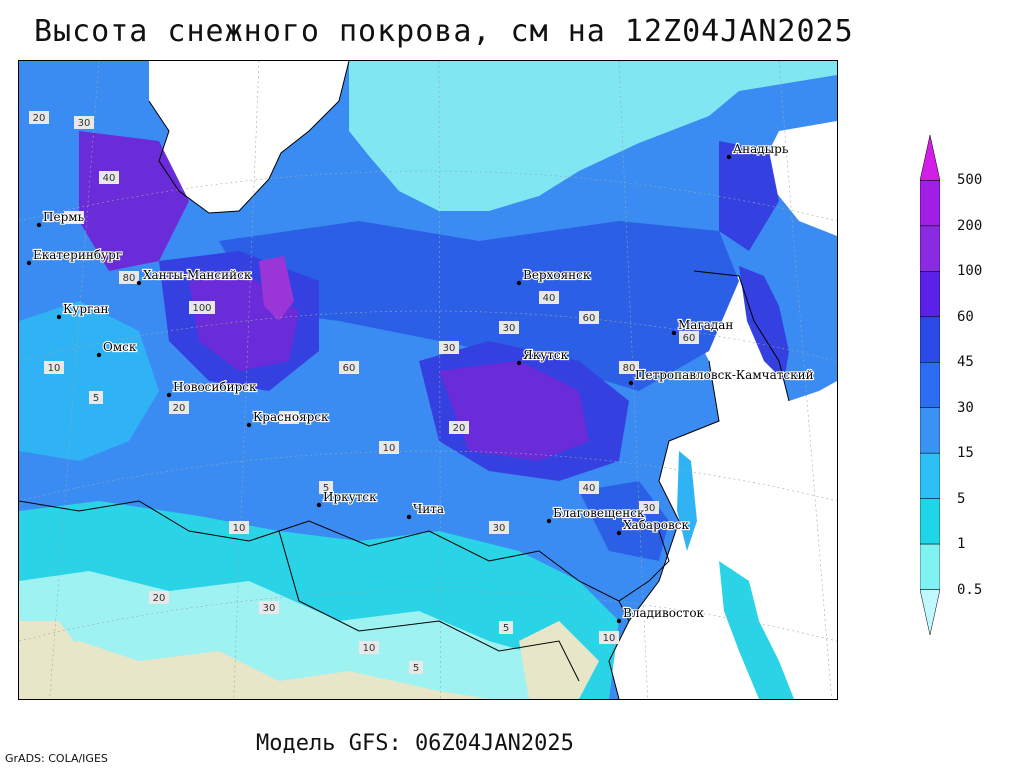  I want to click on svg-text: Красноярск, so click(291, 417).